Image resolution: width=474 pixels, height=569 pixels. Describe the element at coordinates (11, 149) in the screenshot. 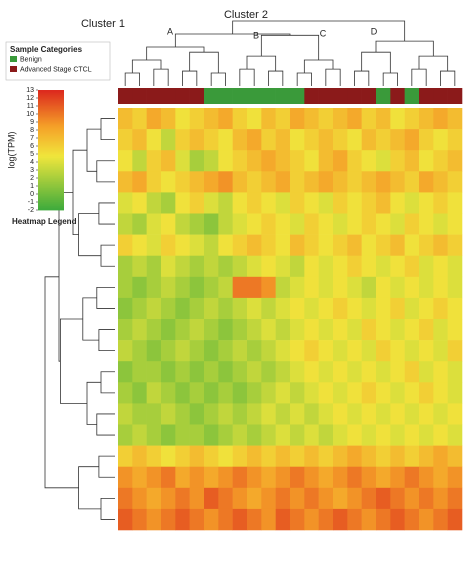

I see `colorbar-label: log(TPM)` at that location.